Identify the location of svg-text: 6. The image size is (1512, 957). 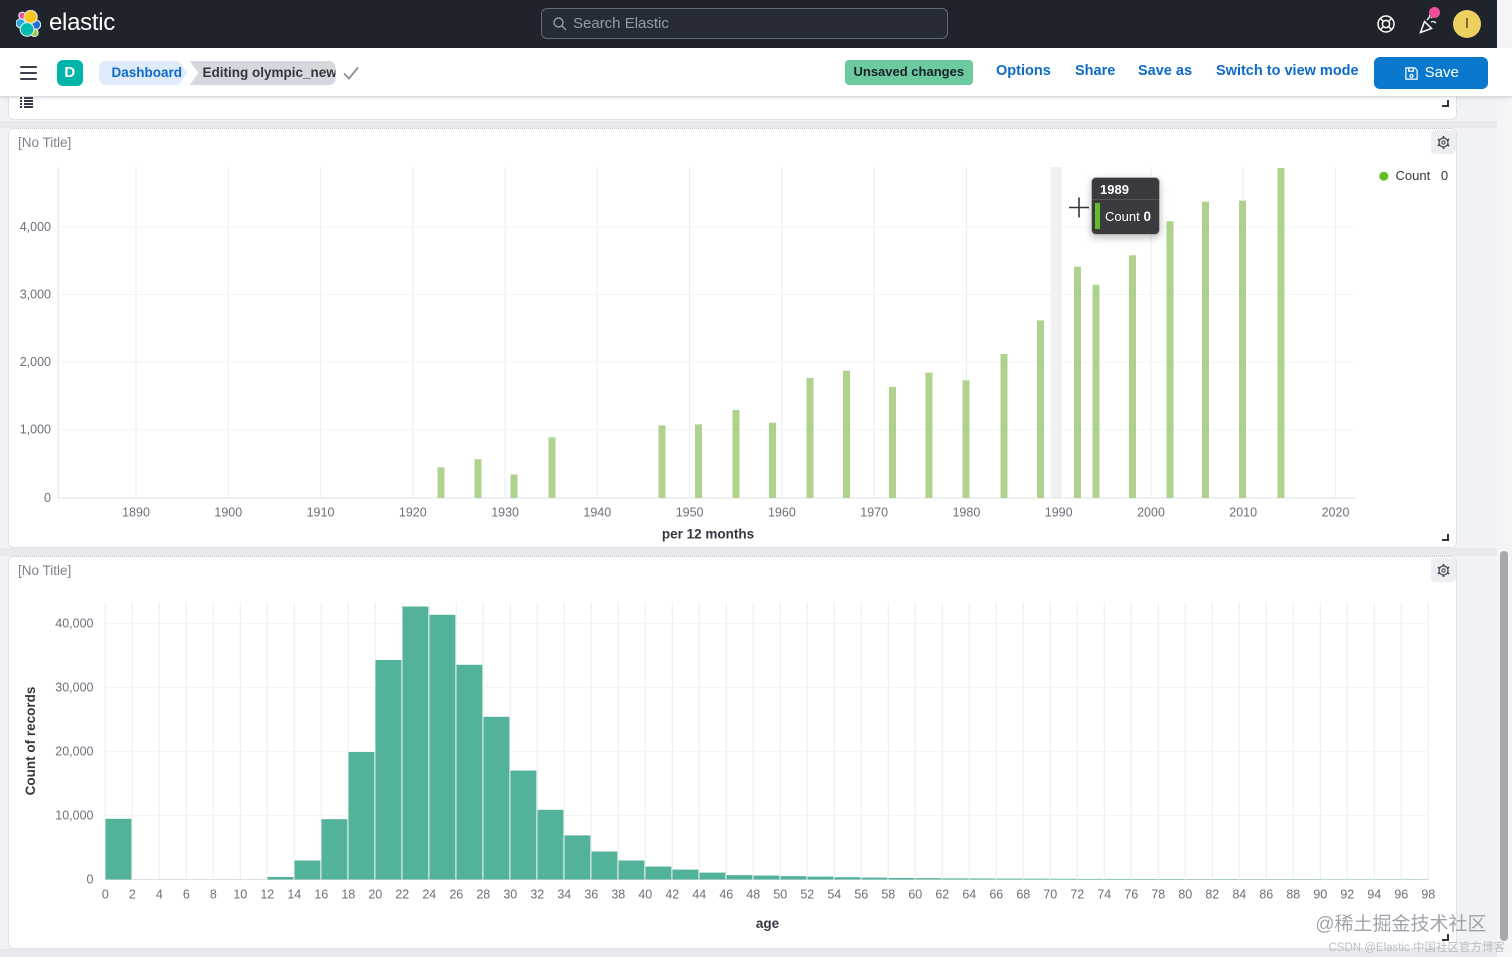
(186, 895).